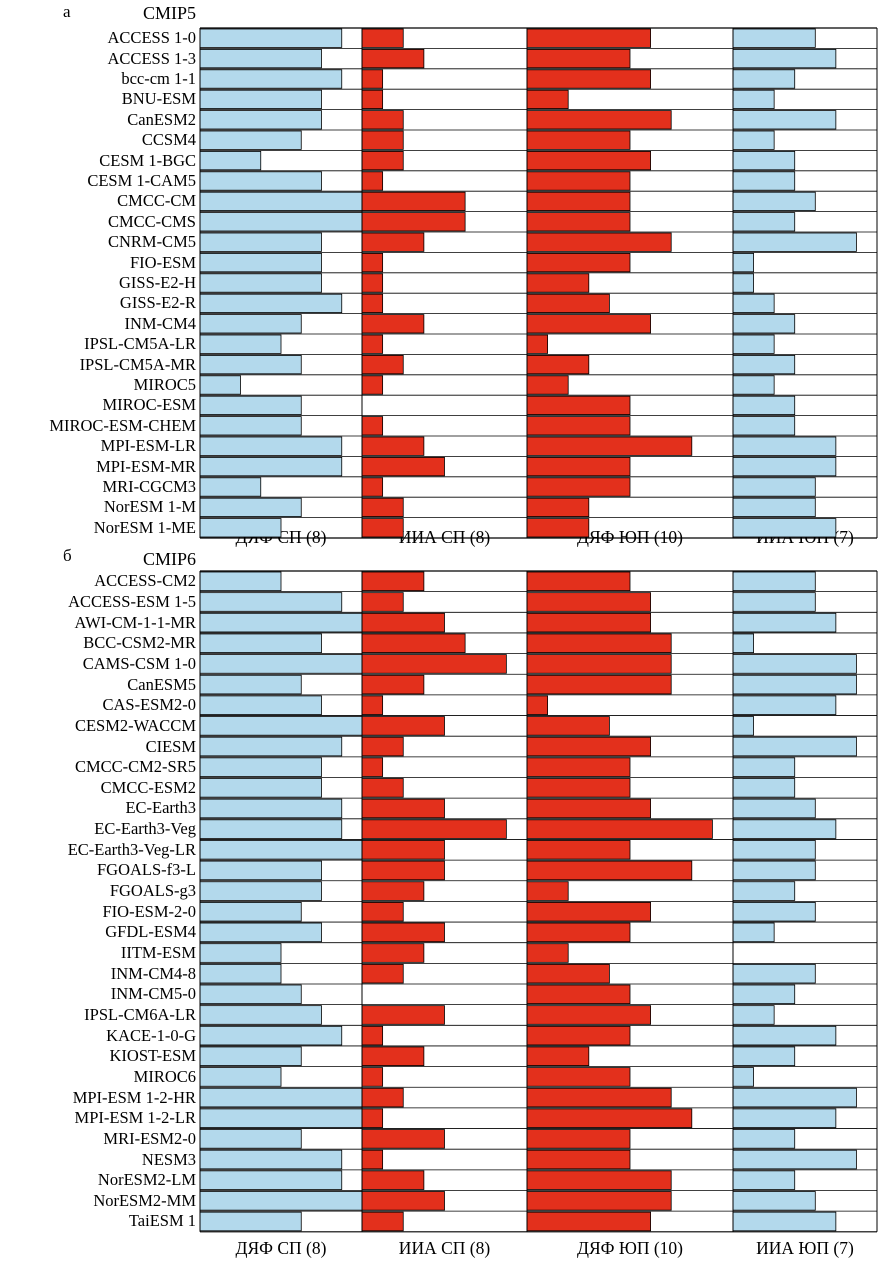 The width and height of the screenshot is (888, 1273). Describe the element at coordinates (131, 849) in the screenshot. I see `model-label: EC-Earth3-Veg-LR` at that location.